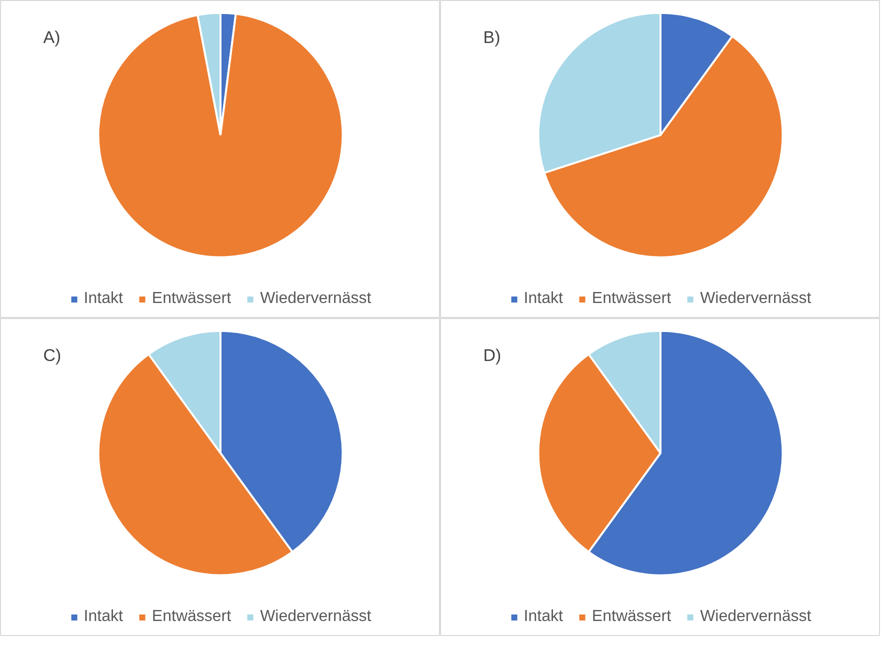  I want to click on text: D), so click(492, 355).